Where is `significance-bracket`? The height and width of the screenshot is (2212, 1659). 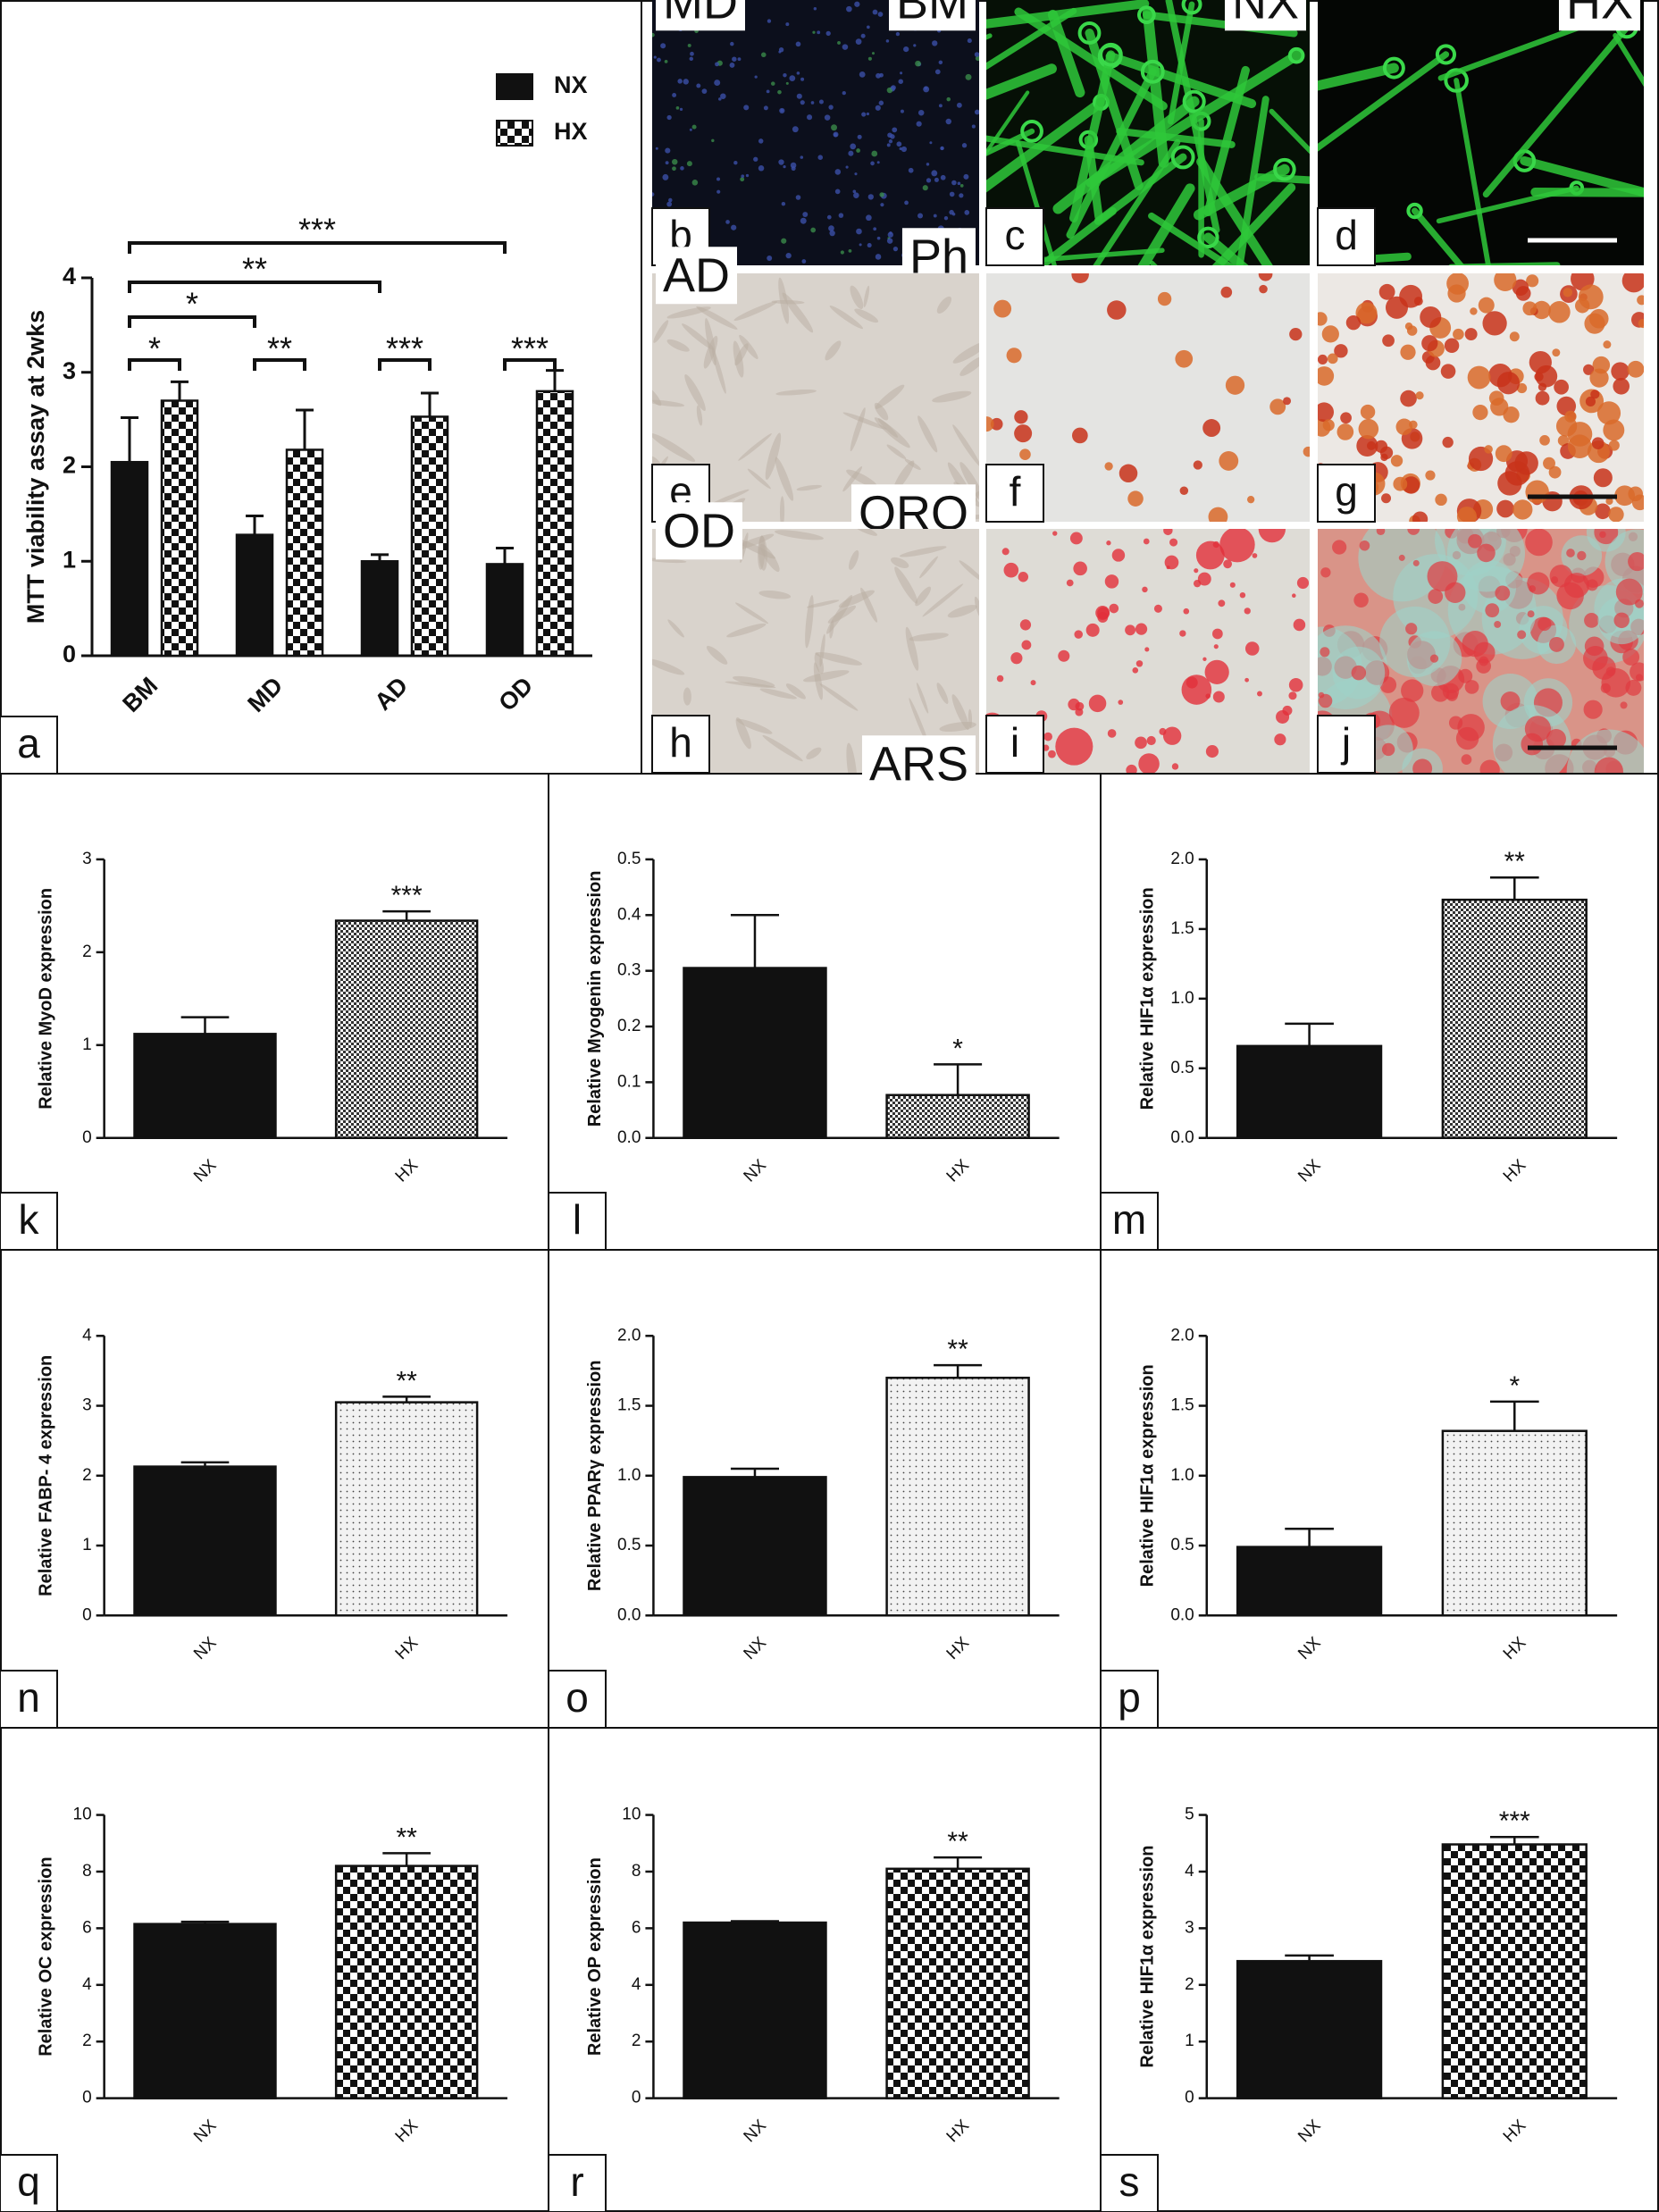
significance-bracket is located at coordinates (154, 365).